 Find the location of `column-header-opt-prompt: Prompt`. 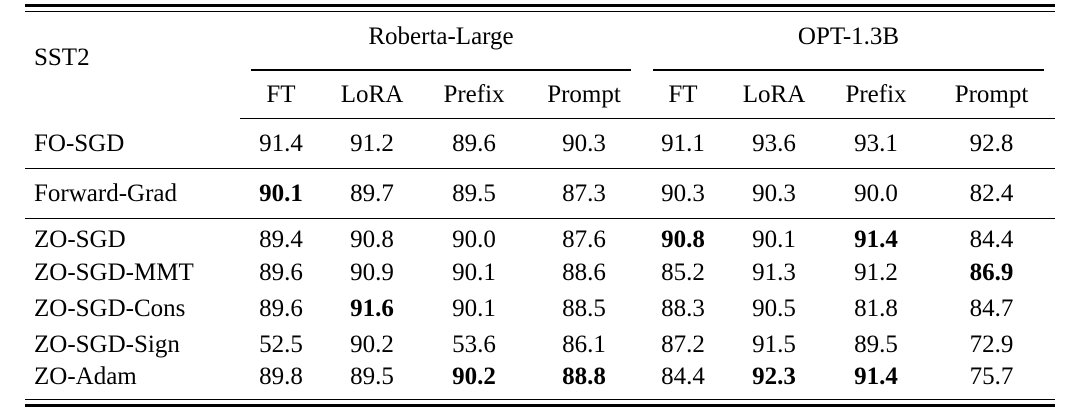

column-header-opt-prompt: Prompt is located at coordinates (991, 95).